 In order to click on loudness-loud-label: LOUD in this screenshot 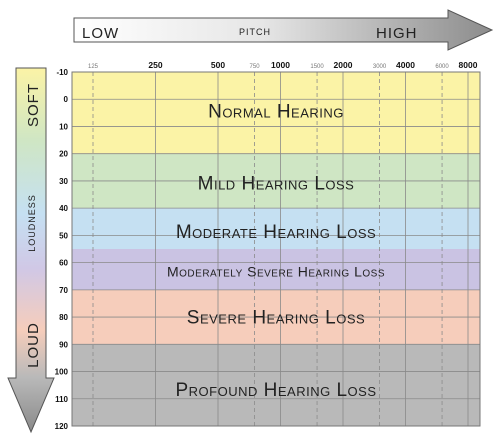, I will do `click(33, 345)`.